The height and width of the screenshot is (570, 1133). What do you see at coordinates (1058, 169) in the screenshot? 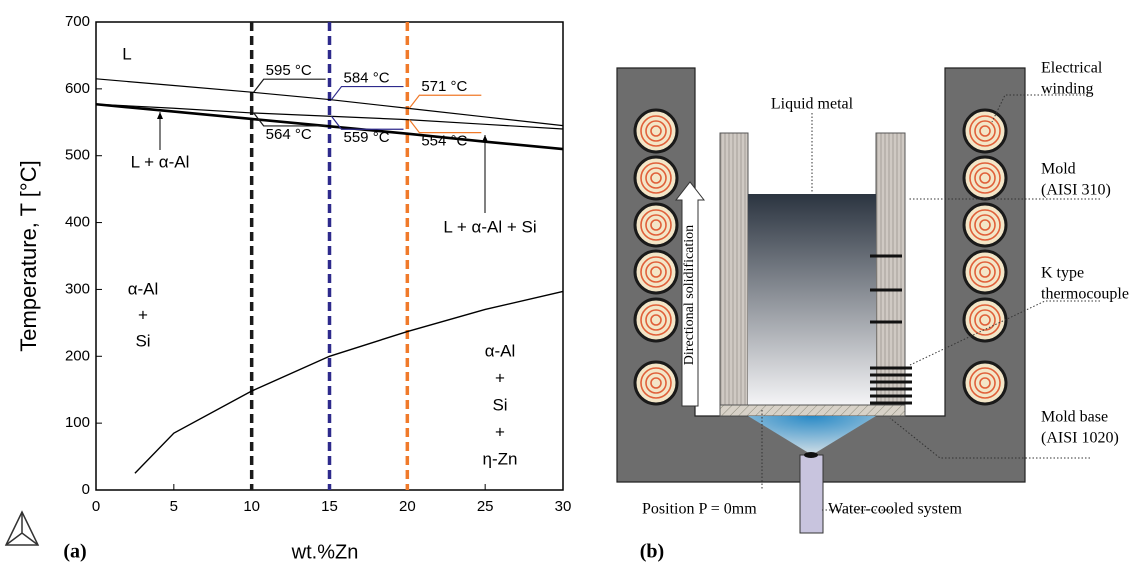
I see `diagram-label: Mold` at bounding box center [1058, 169].